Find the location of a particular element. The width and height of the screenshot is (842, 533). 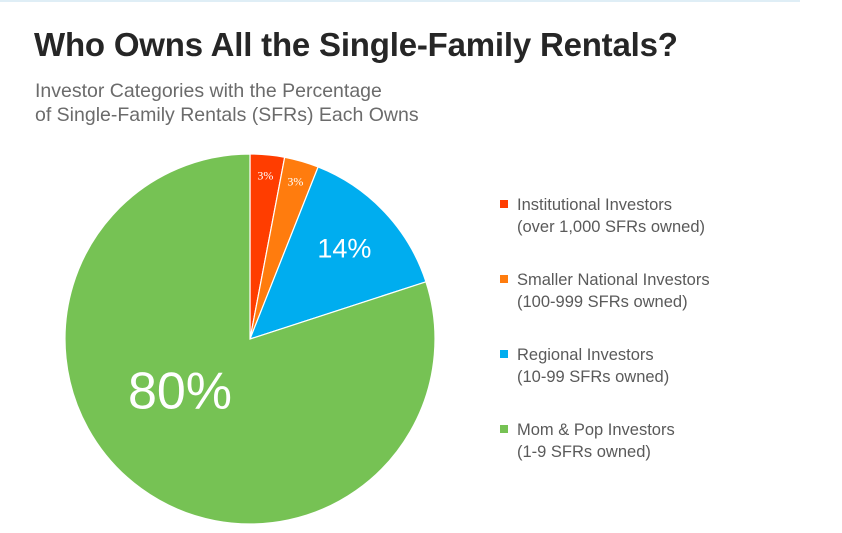

legend-label: Smaller National Investors is located at coordinates (613, 280).